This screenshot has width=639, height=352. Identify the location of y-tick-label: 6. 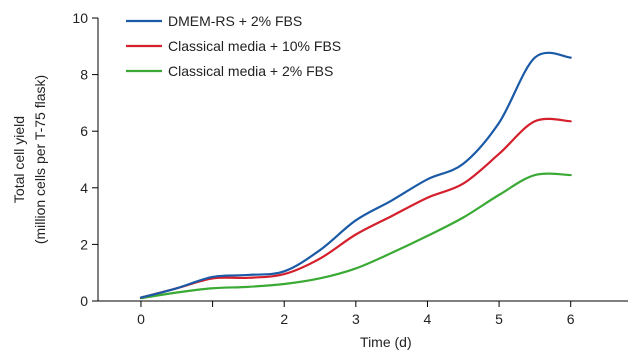
(84, 131).